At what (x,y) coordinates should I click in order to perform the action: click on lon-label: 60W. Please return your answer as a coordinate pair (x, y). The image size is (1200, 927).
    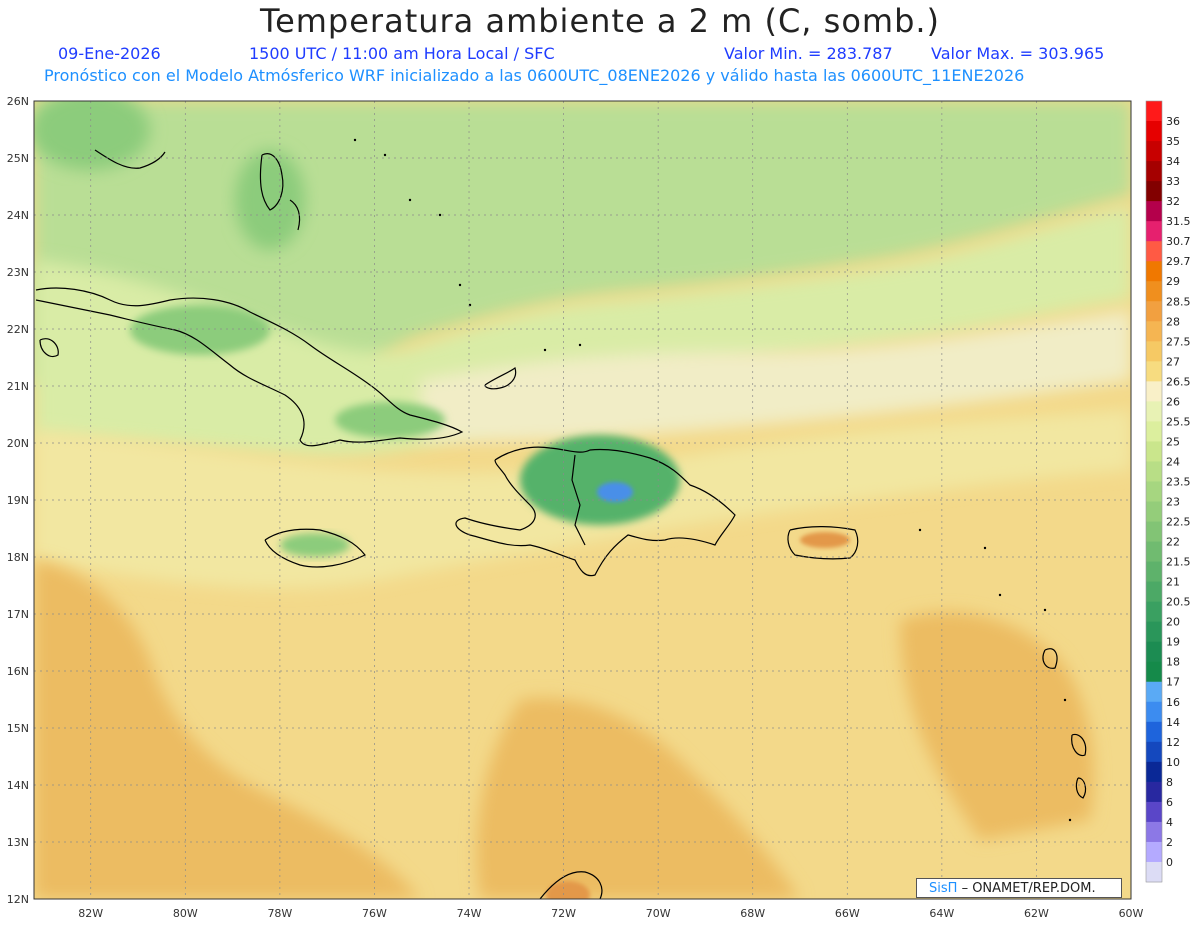
    Looking at the image, I should click on (1131, 913).